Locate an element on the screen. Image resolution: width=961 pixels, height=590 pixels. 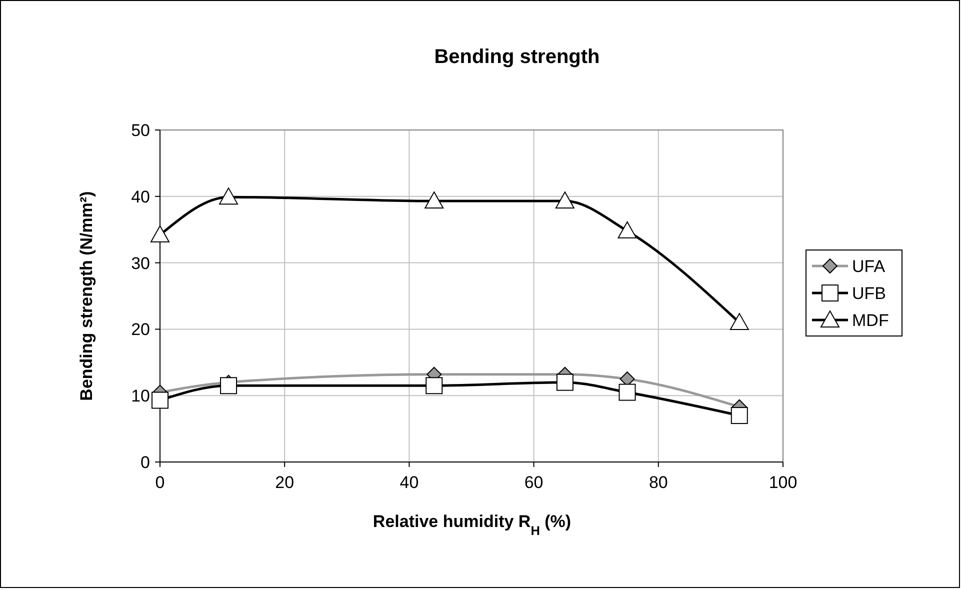
x-tick-label: 20 is located at coordinates (284, 482).